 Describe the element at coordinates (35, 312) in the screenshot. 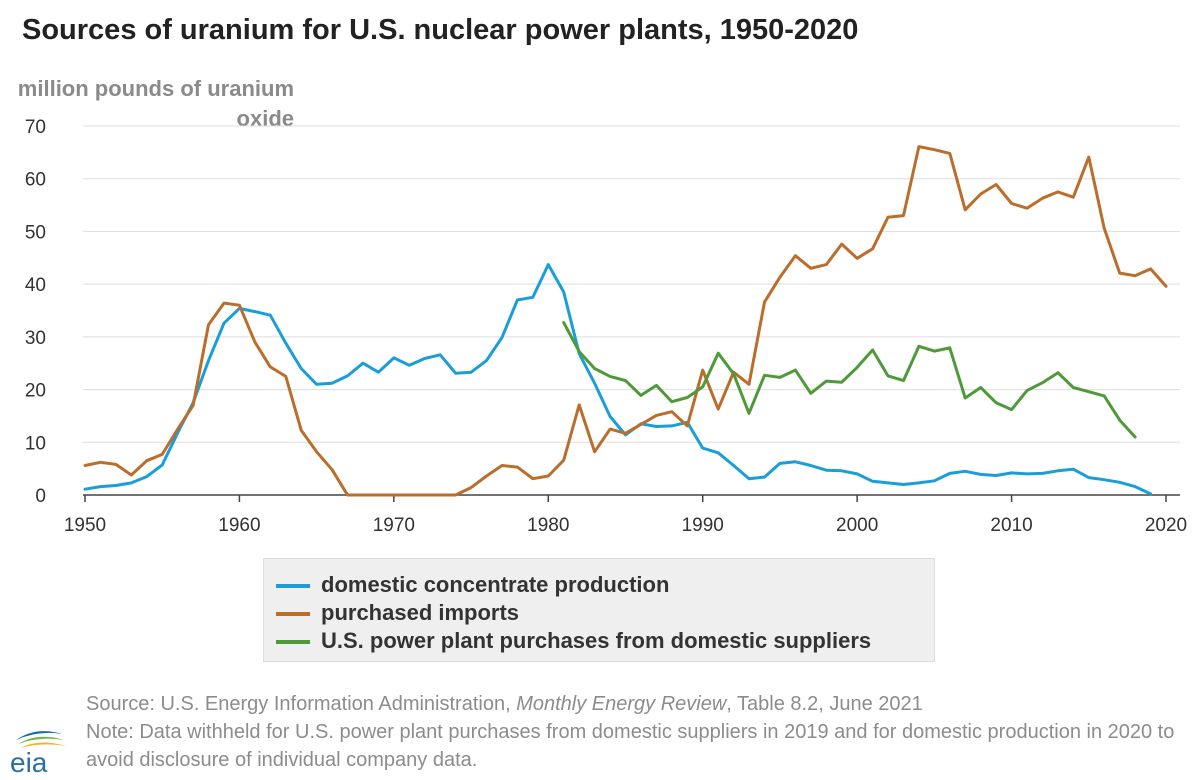

I see `y-axis-ticks: 0 10 20 30 40 50 60 70` at that location.